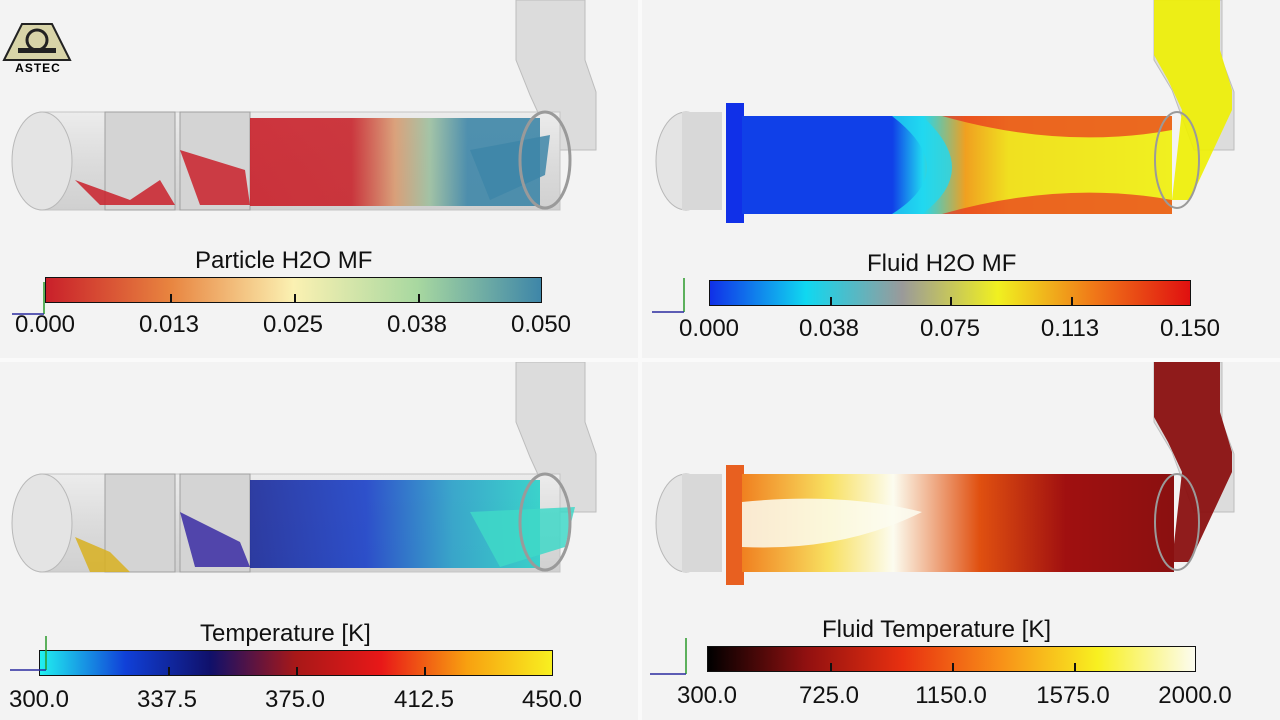 Image resolution: width=1280 pixels, height=720 pixels. Describe the element at coordinates (37, 42) in the screenshot. I see `astec-logo-icon` at that location.